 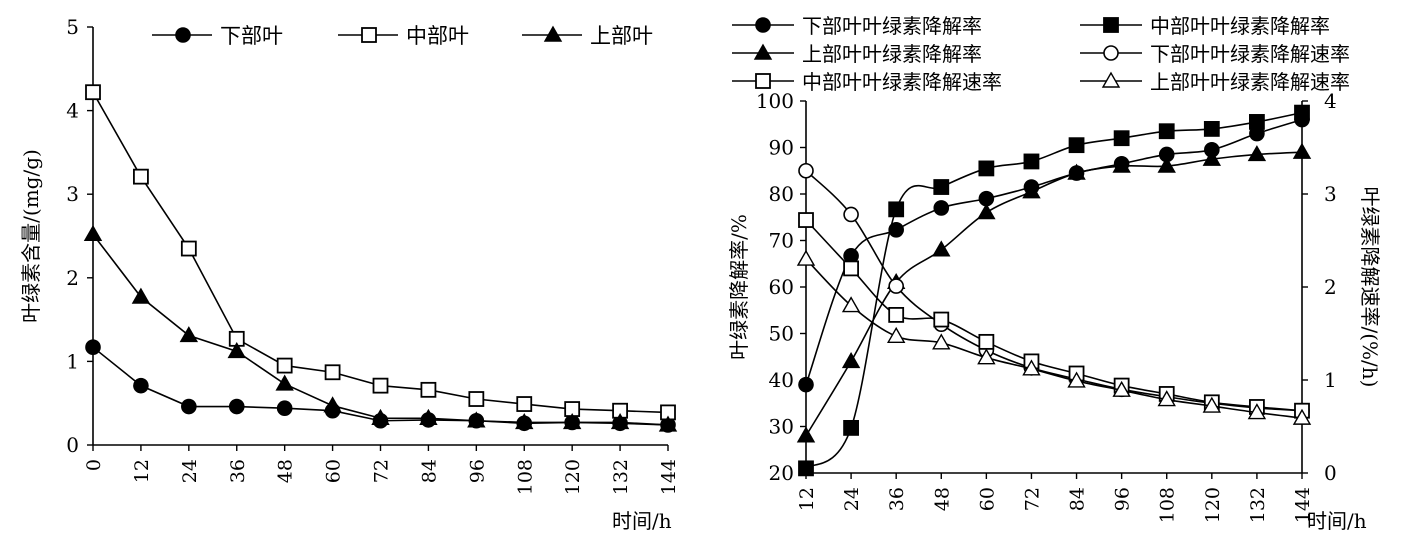 I want to click on y-tick-label: 20, so click(x=781, y=473).